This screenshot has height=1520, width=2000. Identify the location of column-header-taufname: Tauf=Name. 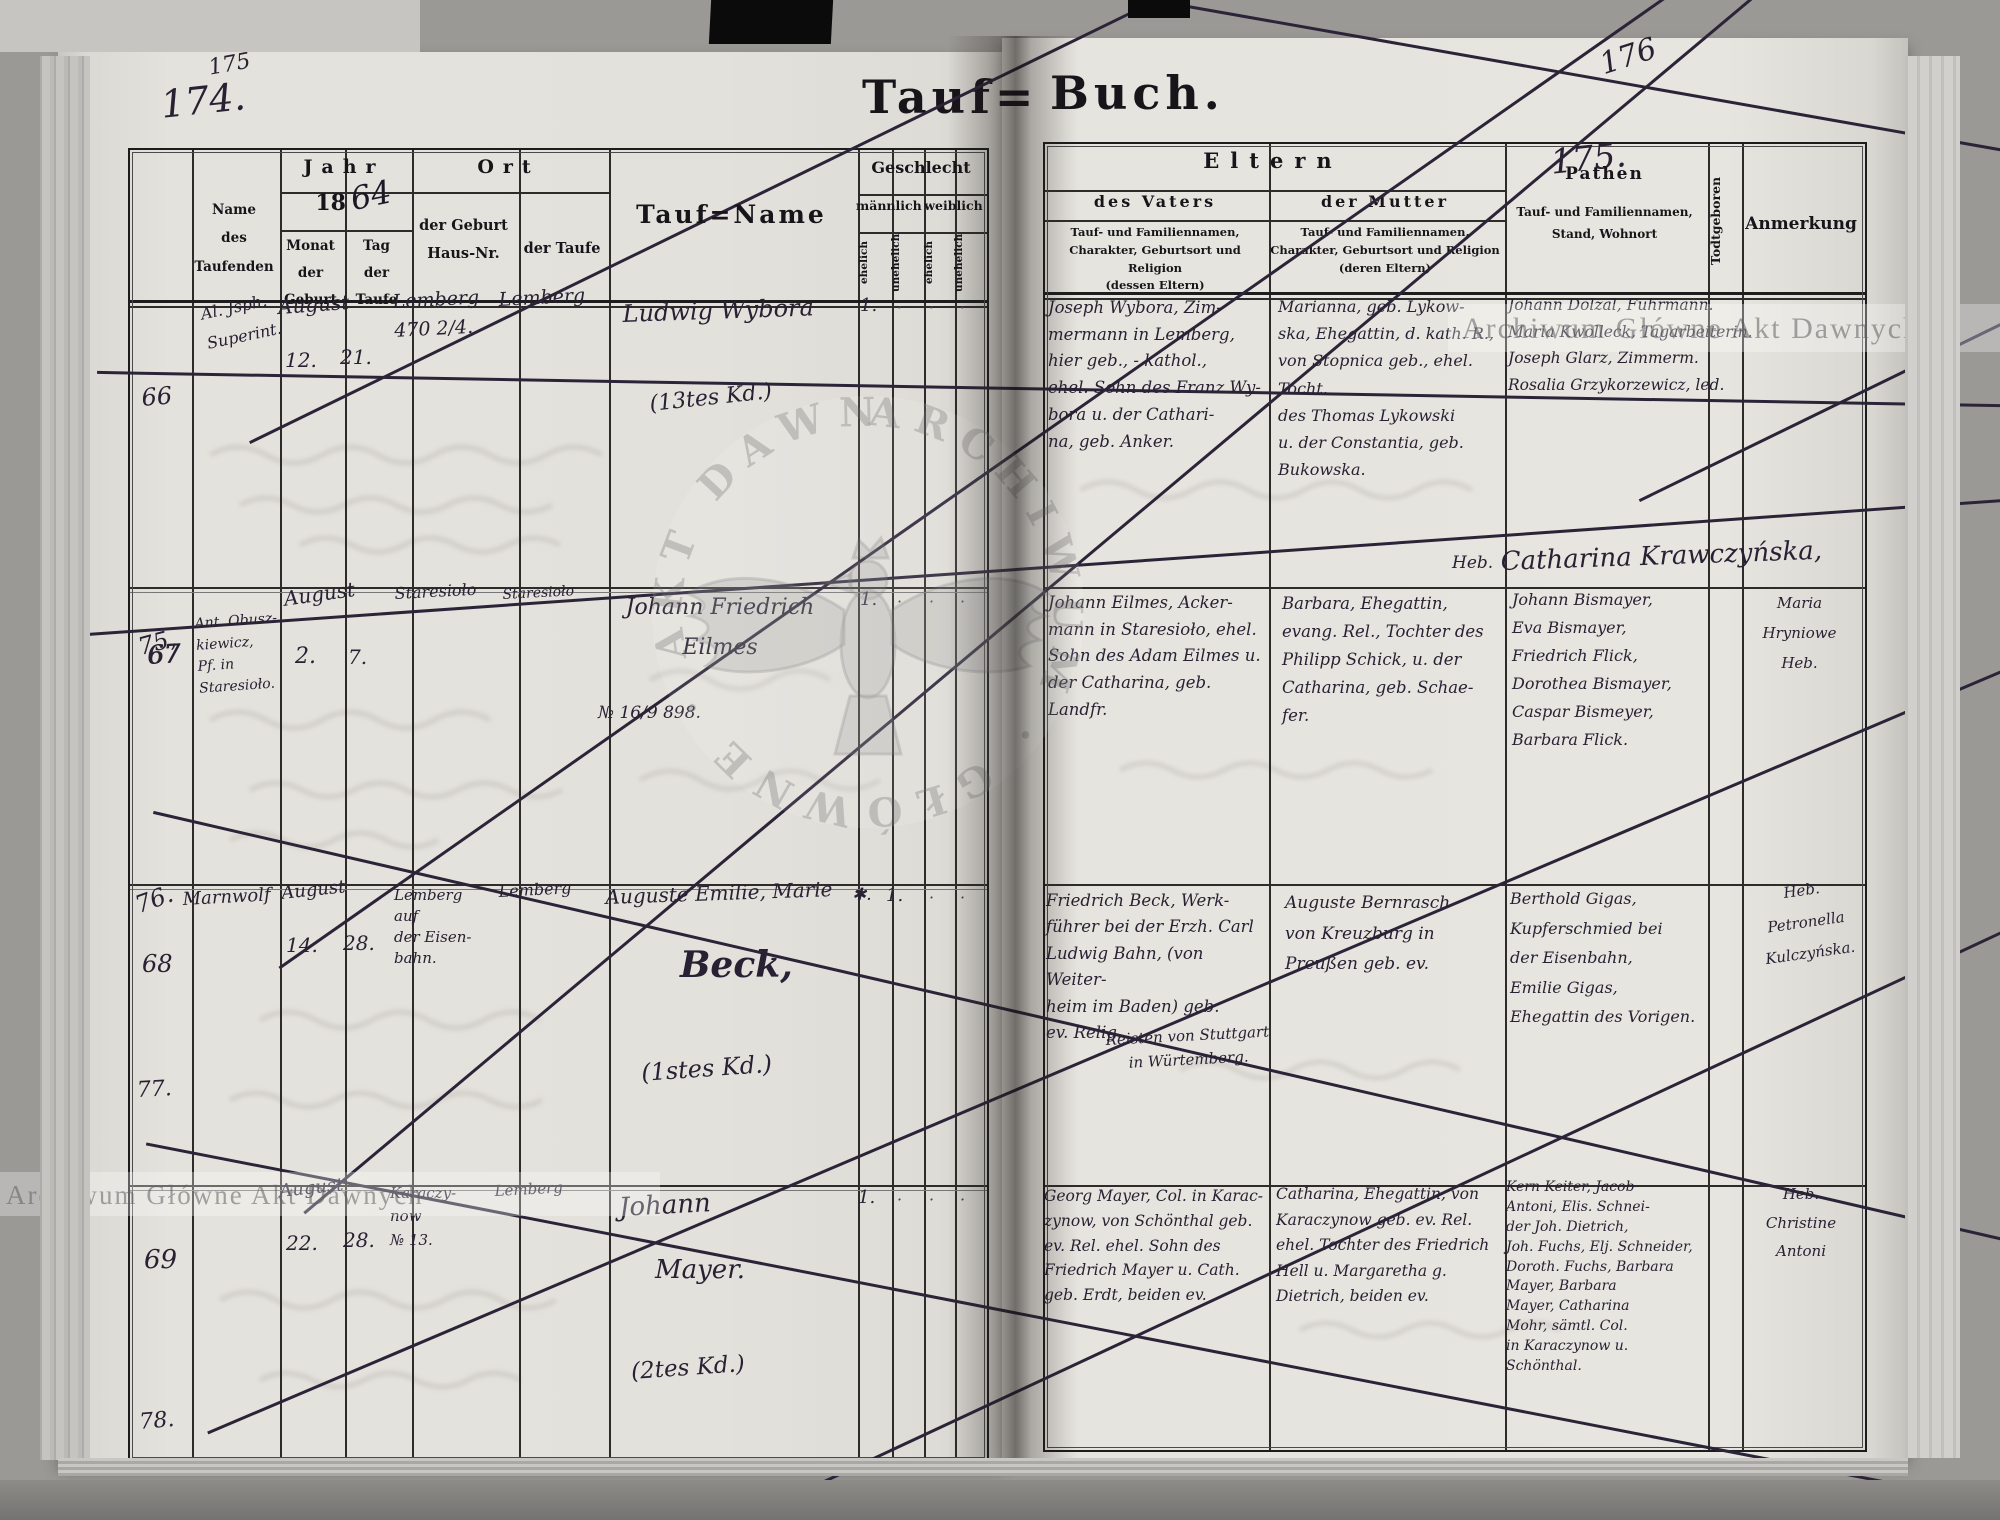
(731, 214).